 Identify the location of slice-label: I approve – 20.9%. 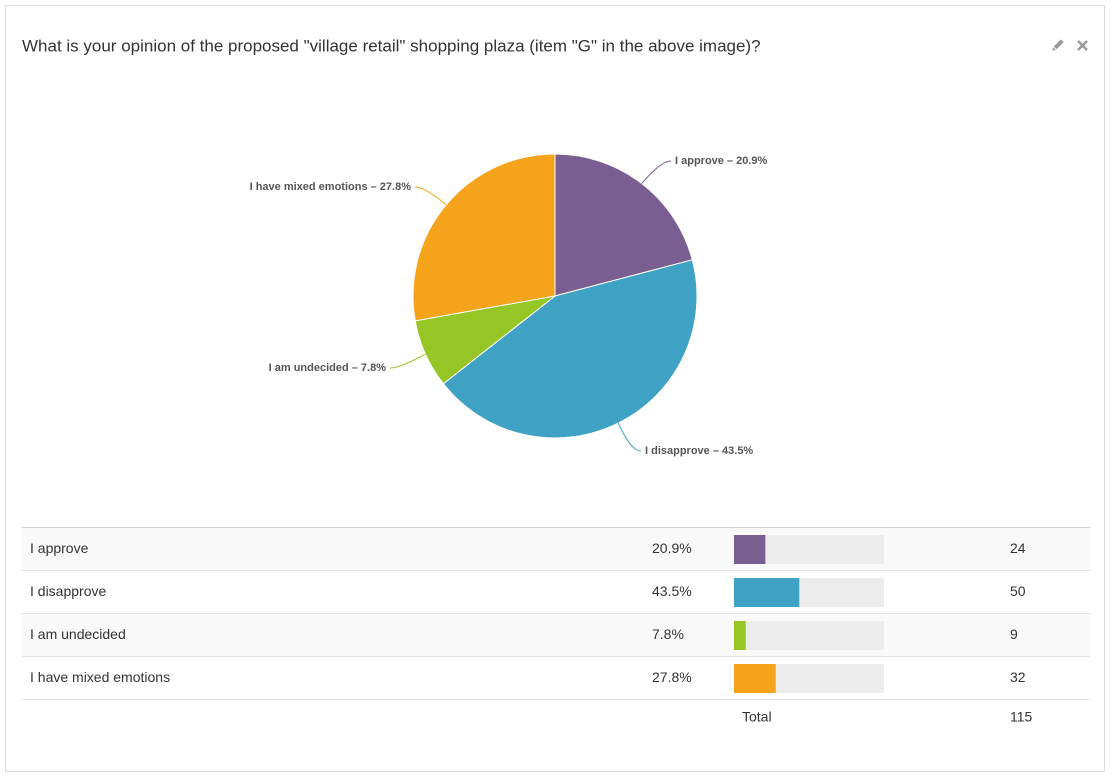
(721, 161).